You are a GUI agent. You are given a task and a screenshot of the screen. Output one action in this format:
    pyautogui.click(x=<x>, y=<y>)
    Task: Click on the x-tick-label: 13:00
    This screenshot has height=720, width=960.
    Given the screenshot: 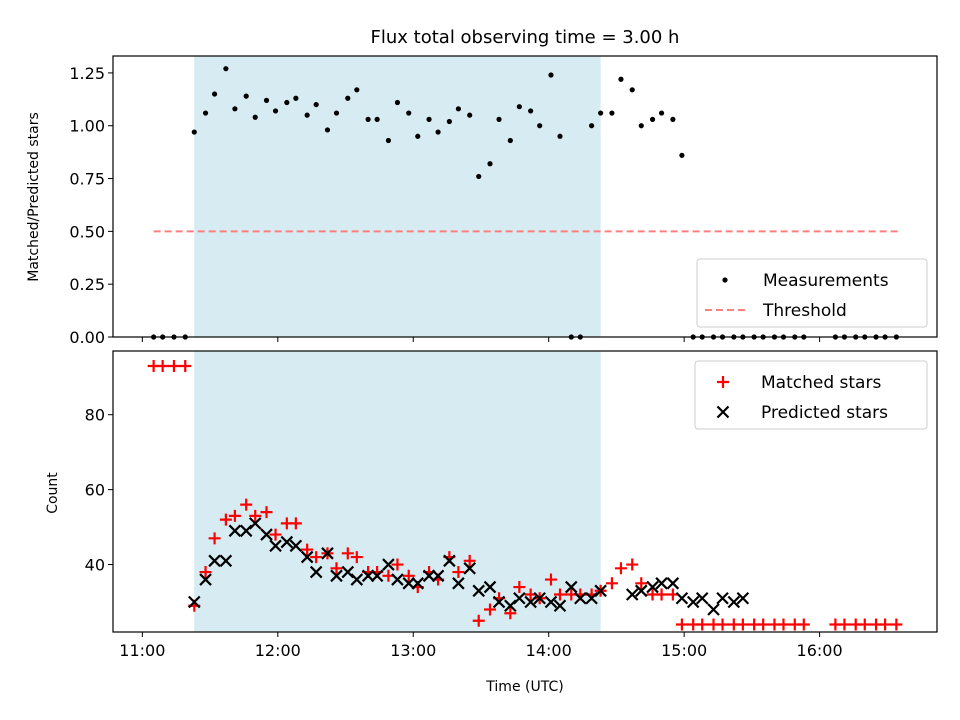 What is the action you would take?
    pyautogui.click(x=413, y=650)
    